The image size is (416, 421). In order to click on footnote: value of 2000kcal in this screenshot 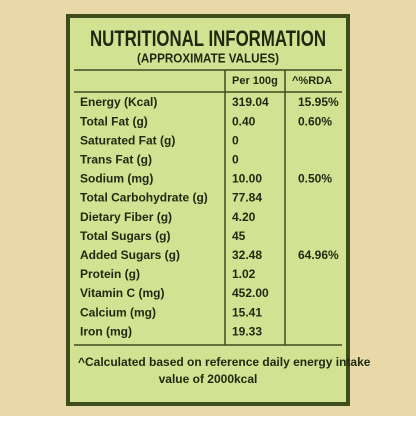, I will do `click(208, 379)`.